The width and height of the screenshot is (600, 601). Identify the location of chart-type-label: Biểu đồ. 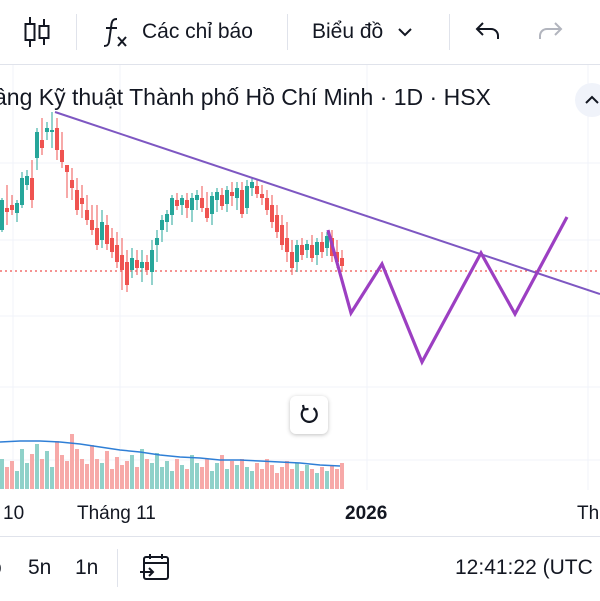
(348, 31).